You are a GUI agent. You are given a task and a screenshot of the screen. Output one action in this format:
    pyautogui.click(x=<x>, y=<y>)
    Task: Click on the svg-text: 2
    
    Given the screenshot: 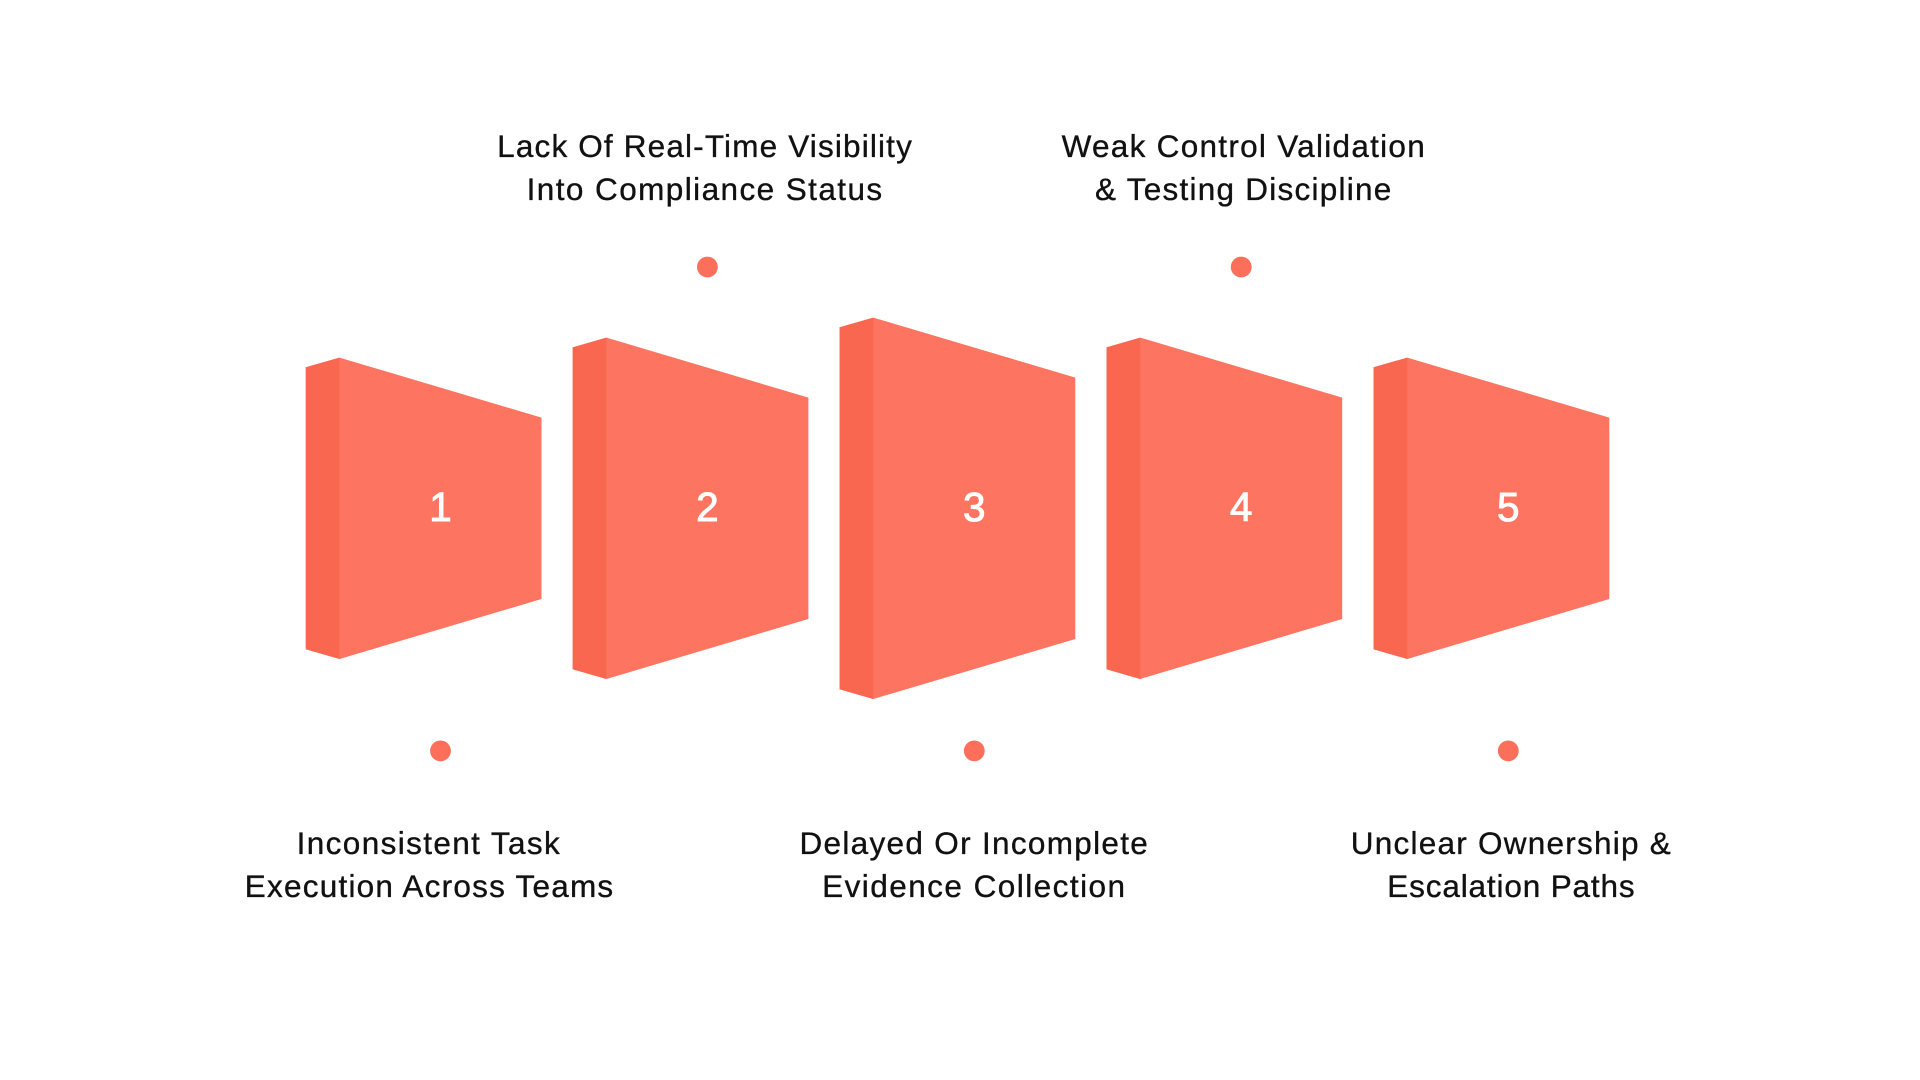 What is the action you would take?
    pyautogui.click(x=707, y=507)
    